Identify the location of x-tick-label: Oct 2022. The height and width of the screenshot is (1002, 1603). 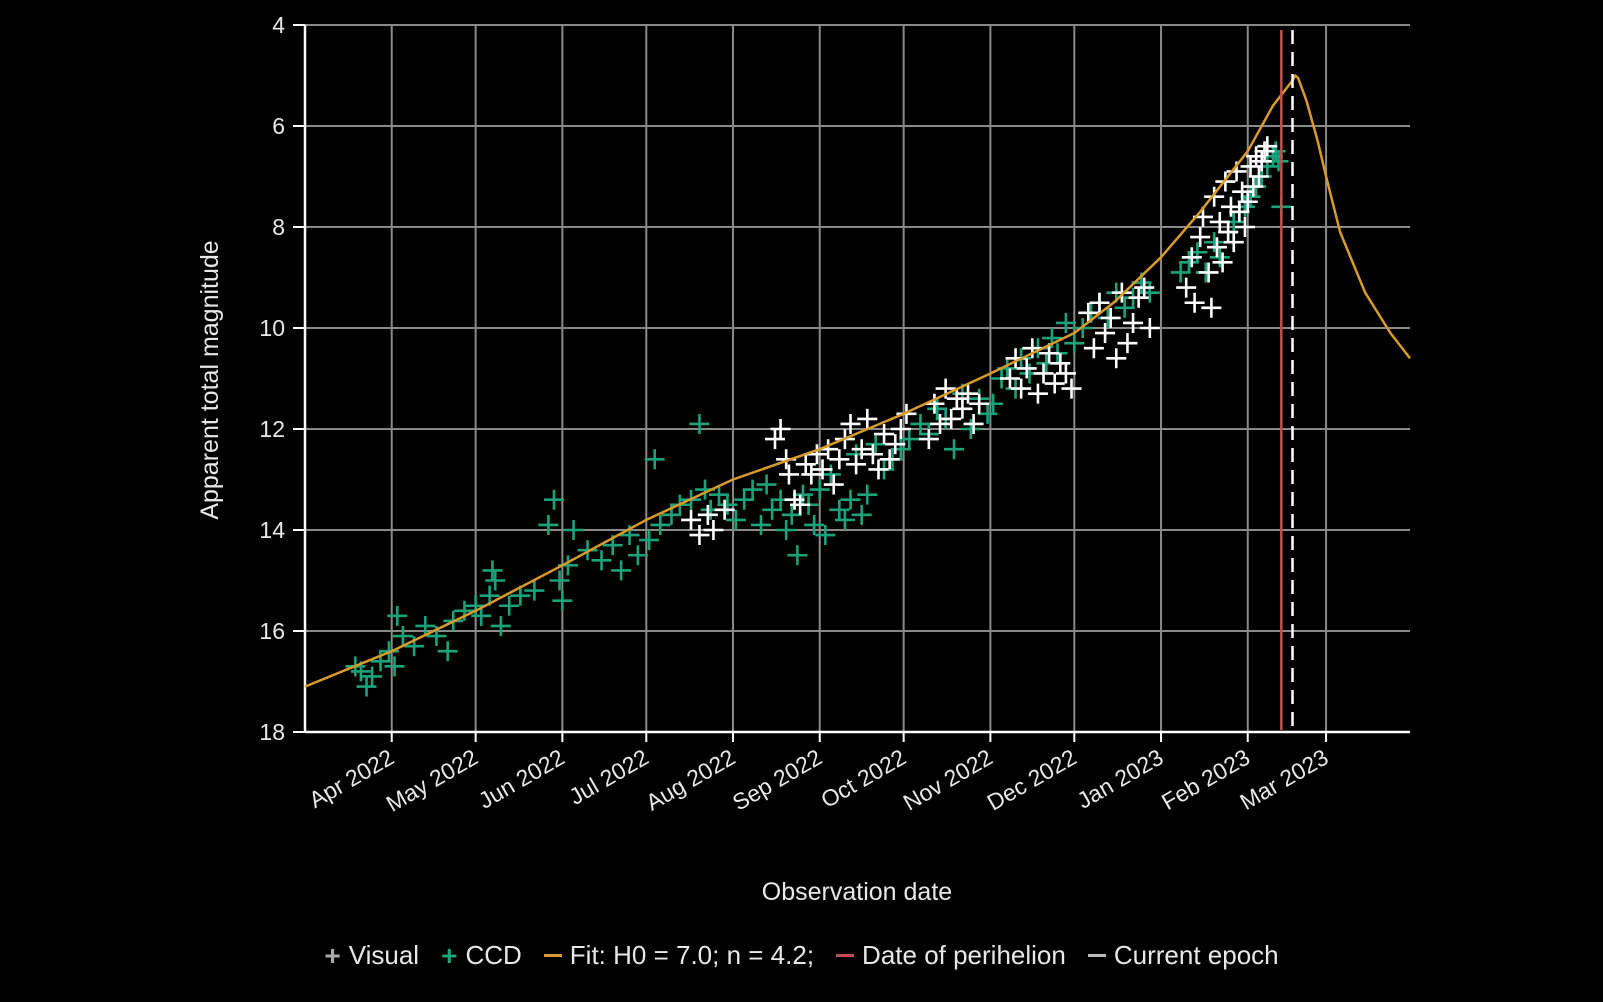
(863, 778).